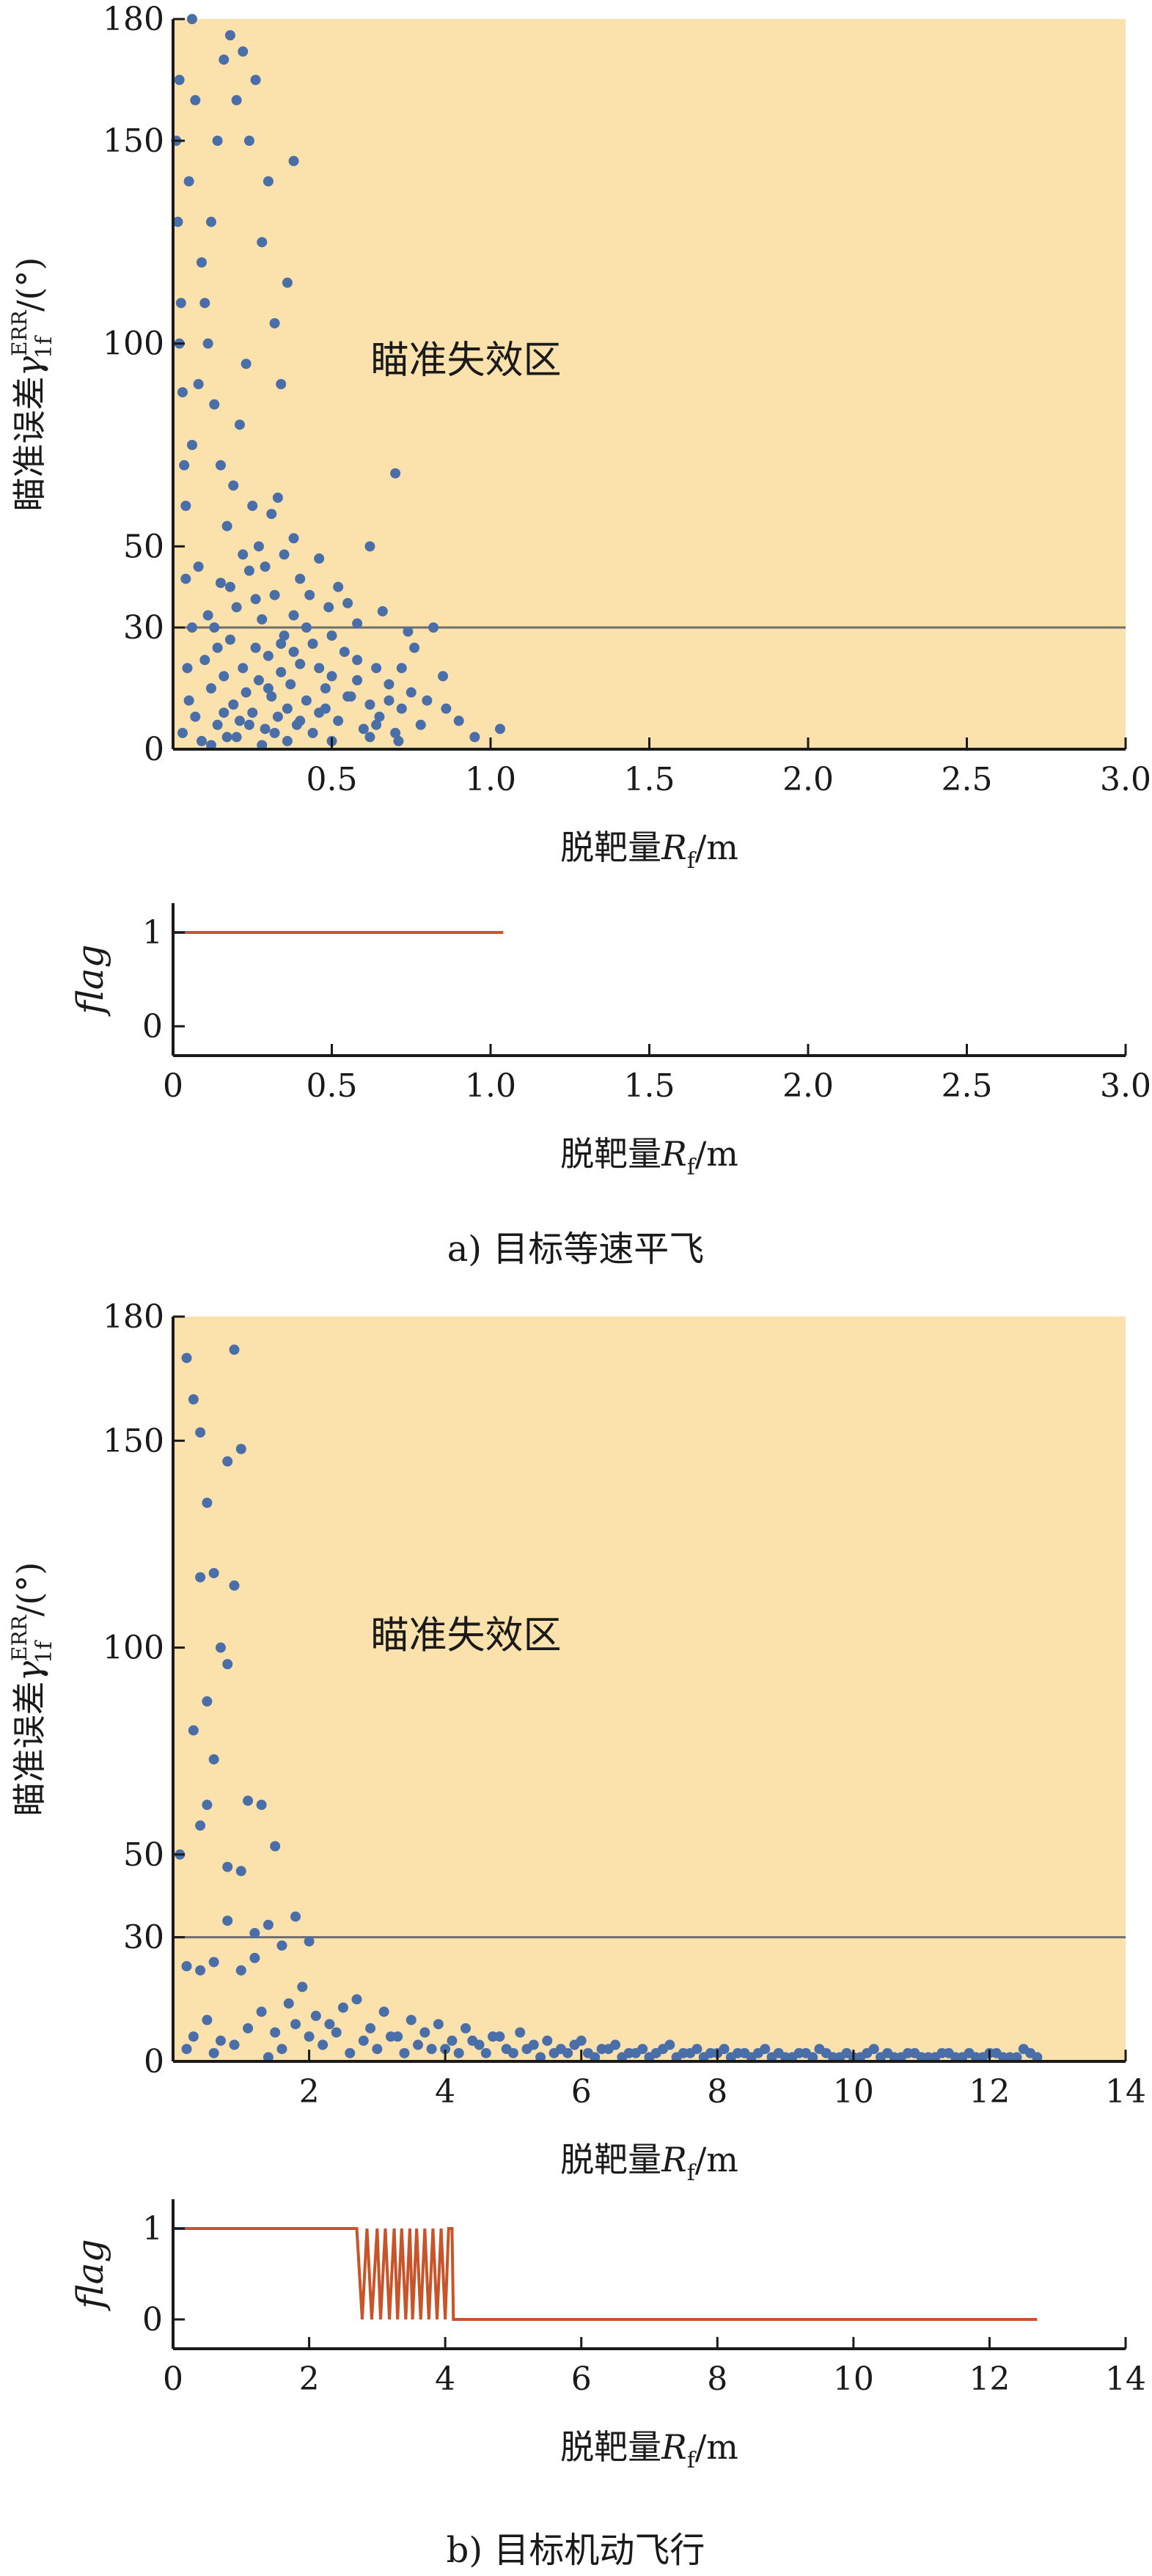 The image size is (1152, 2576). I want to click on b-scatter-x-tick-label-1: 4, so click(445, 2092).